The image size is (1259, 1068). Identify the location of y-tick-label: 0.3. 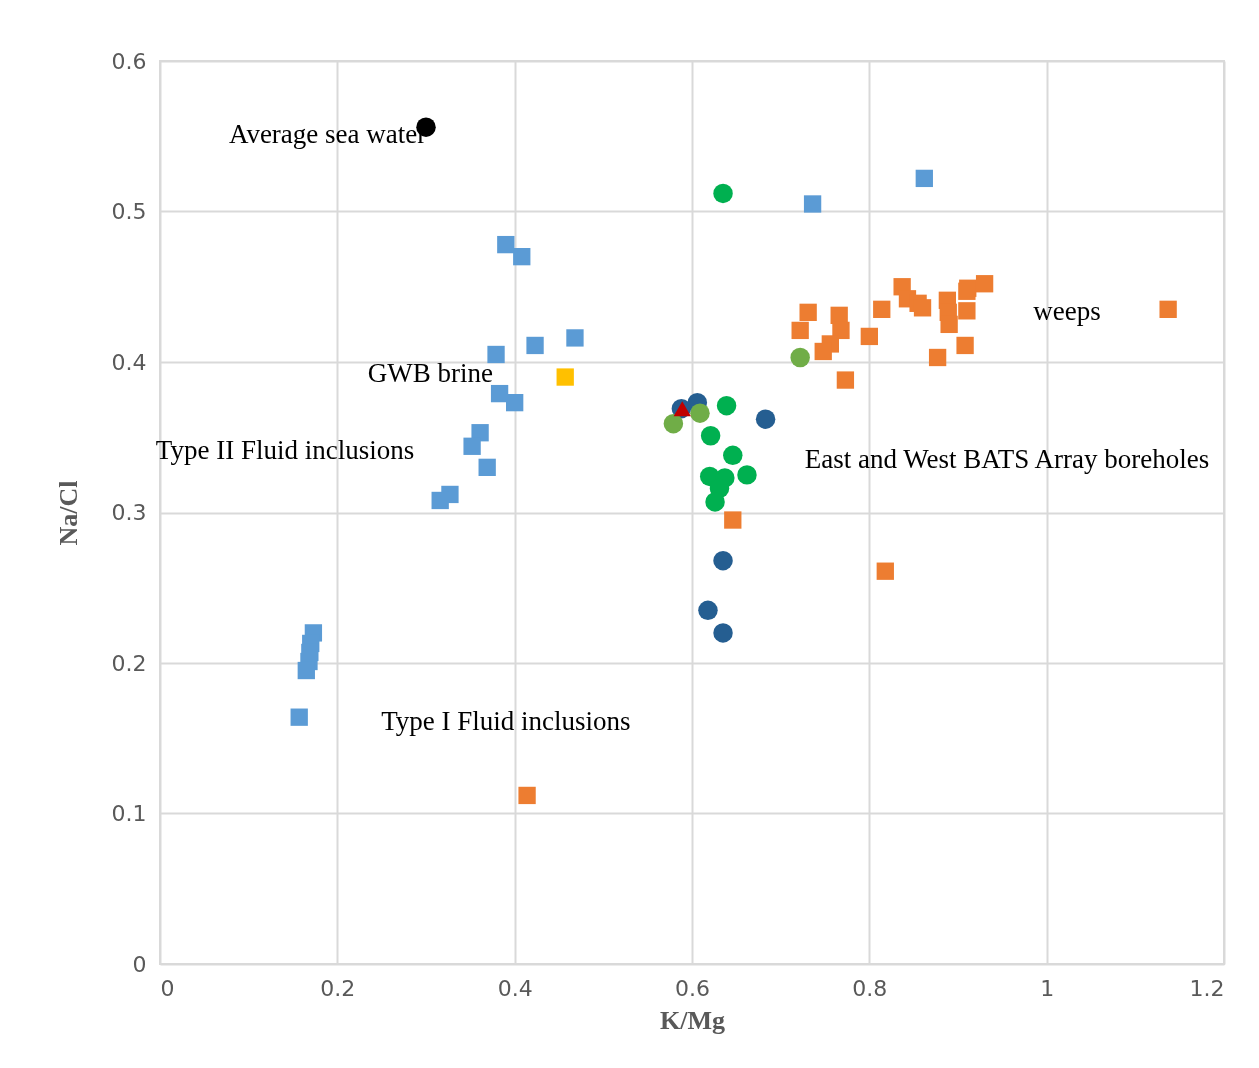
(129, 512).